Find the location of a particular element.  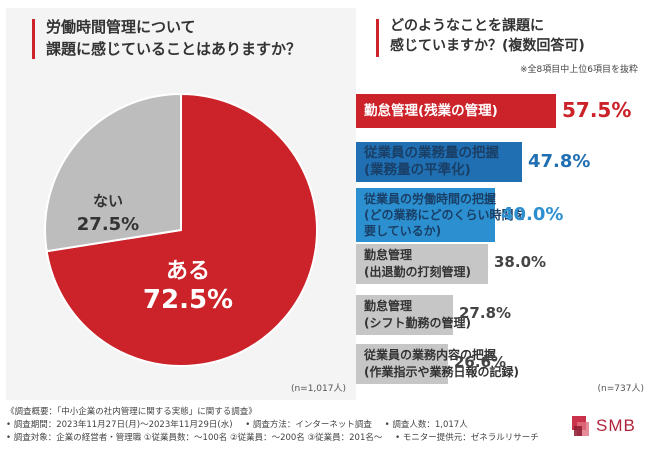

pie-category-label: ない is located at coordinates (108, 201).